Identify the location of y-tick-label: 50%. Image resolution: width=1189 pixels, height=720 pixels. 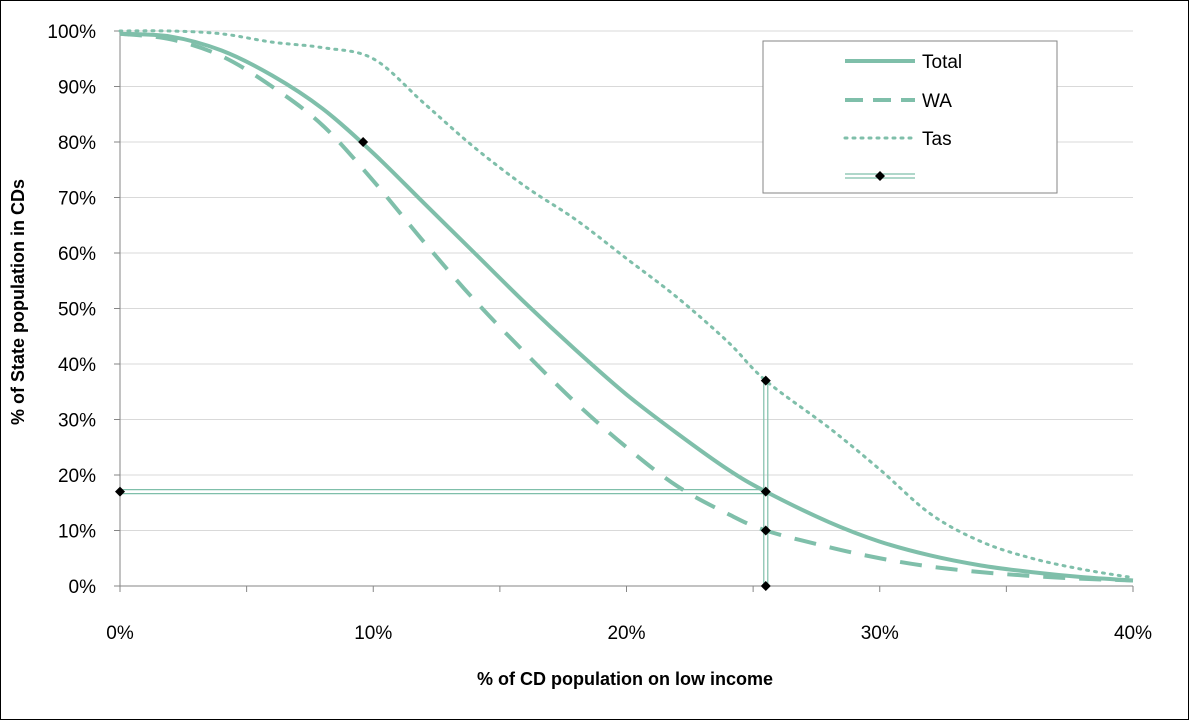
(77, 310).